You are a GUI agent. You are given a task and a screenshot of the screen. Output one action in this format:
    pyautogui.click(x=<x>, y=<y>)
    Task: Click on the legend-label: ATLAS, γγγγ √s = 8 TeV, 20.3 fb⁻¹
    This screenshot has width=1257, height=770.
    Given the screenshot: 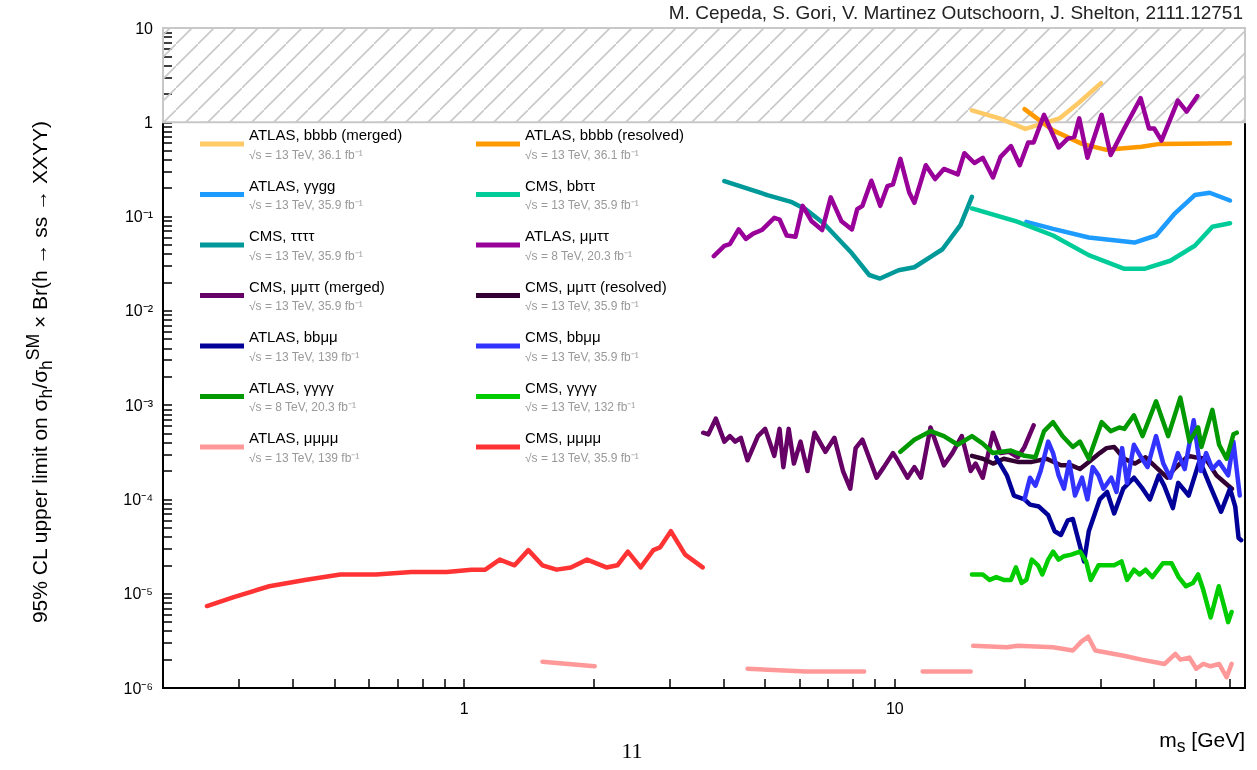 What is the action you would take?
    pyautogui.click(x=302, y=396)
    